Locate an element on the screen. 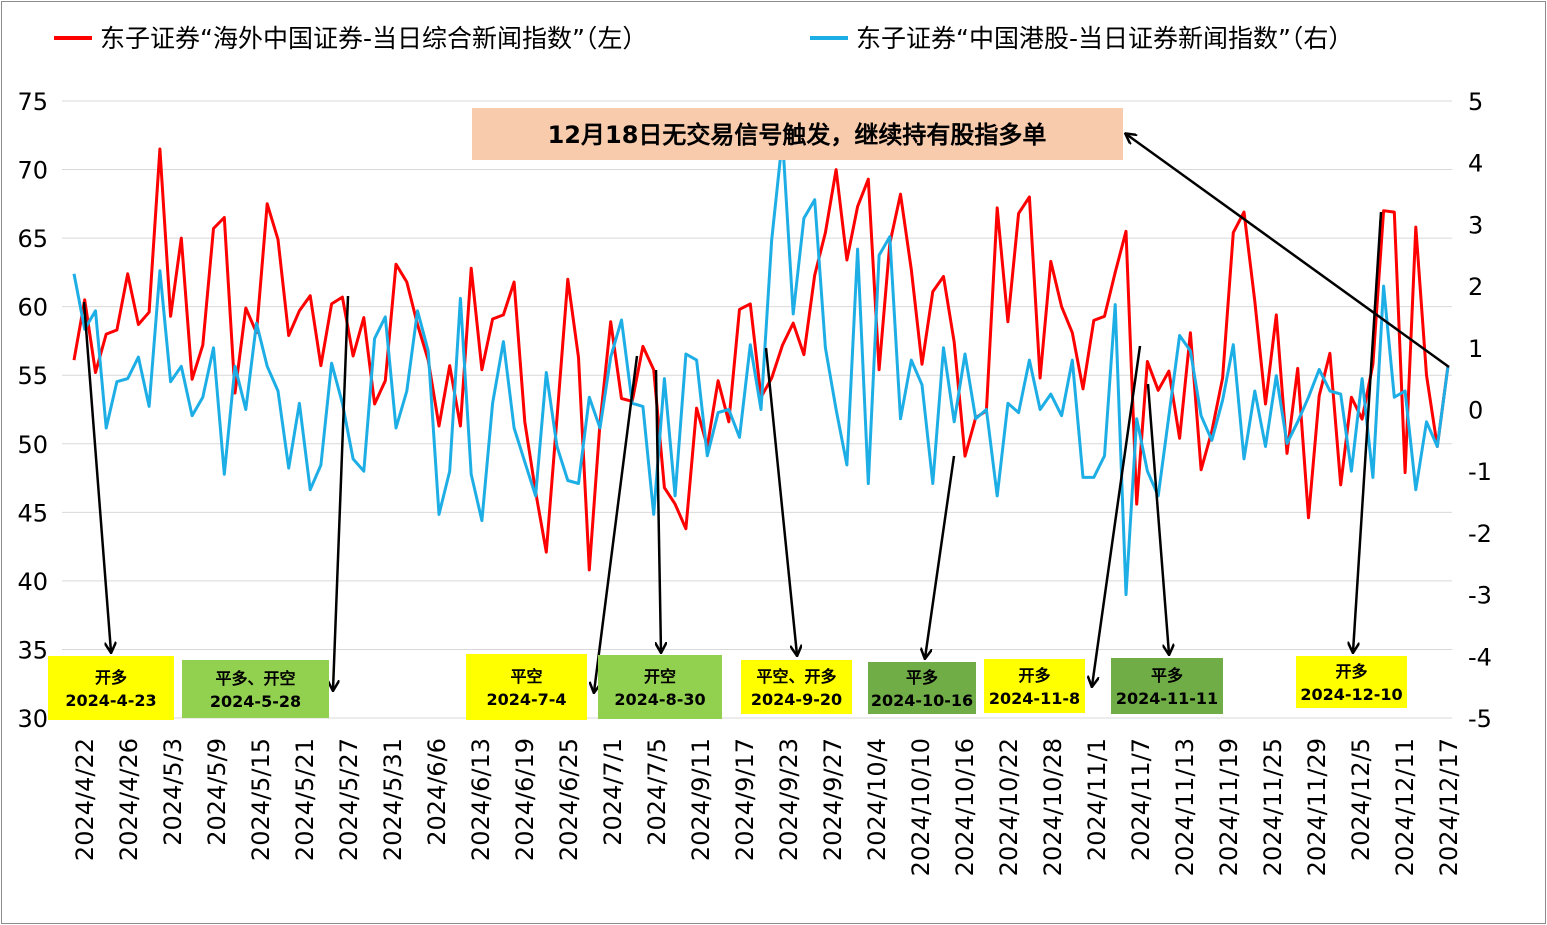 This screenshot has width=1547, height=925. x-tick-label: 2024/10/4 is located at coordinates (877, 799).